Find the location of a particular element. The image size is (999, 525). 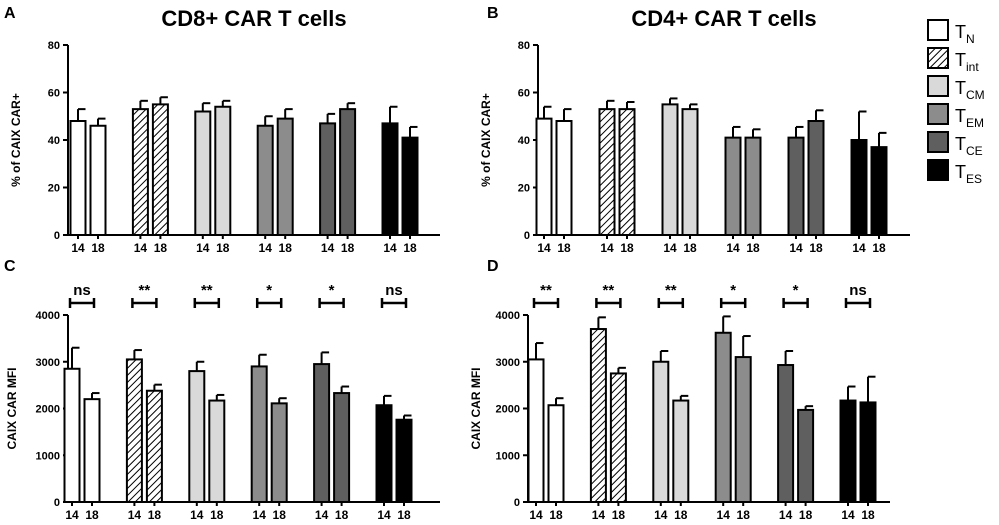

panel-letter: D is located at coordinates (493, 266).